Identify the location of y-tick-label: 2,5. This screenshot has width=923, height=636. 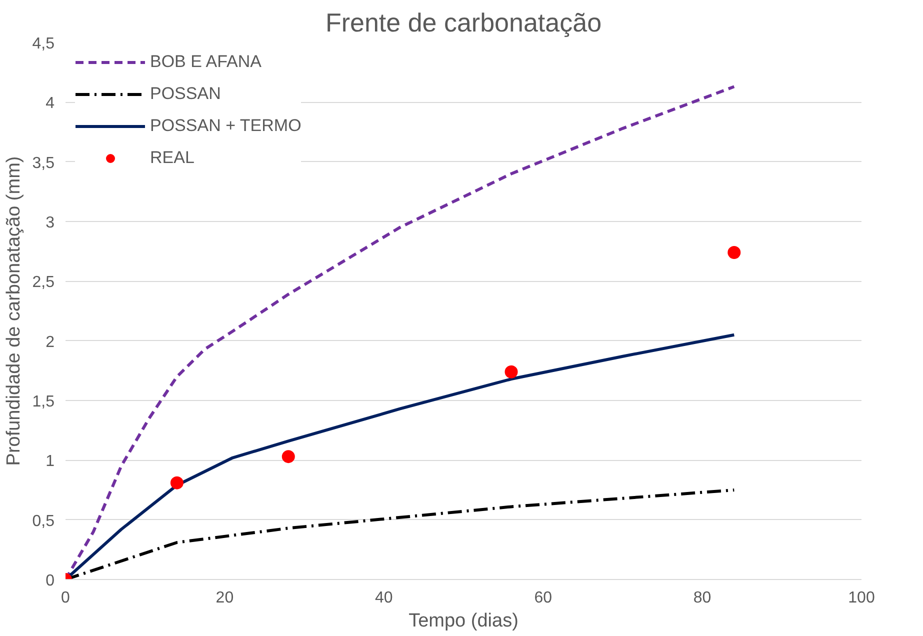
(43, 283).